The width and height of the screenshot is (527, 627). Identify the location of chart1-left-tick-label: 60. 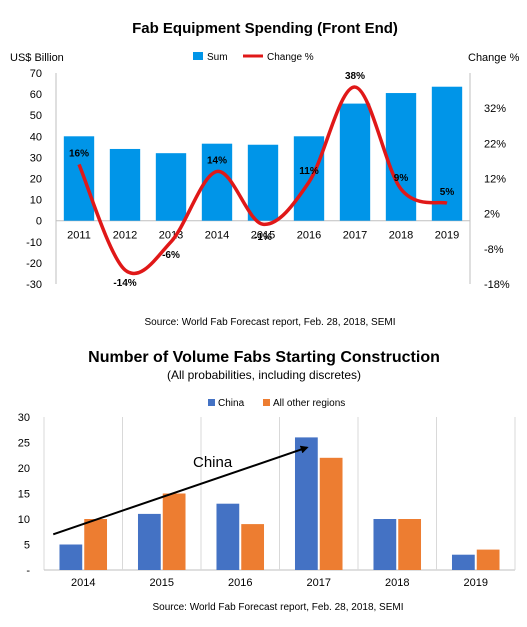
(36, 95).